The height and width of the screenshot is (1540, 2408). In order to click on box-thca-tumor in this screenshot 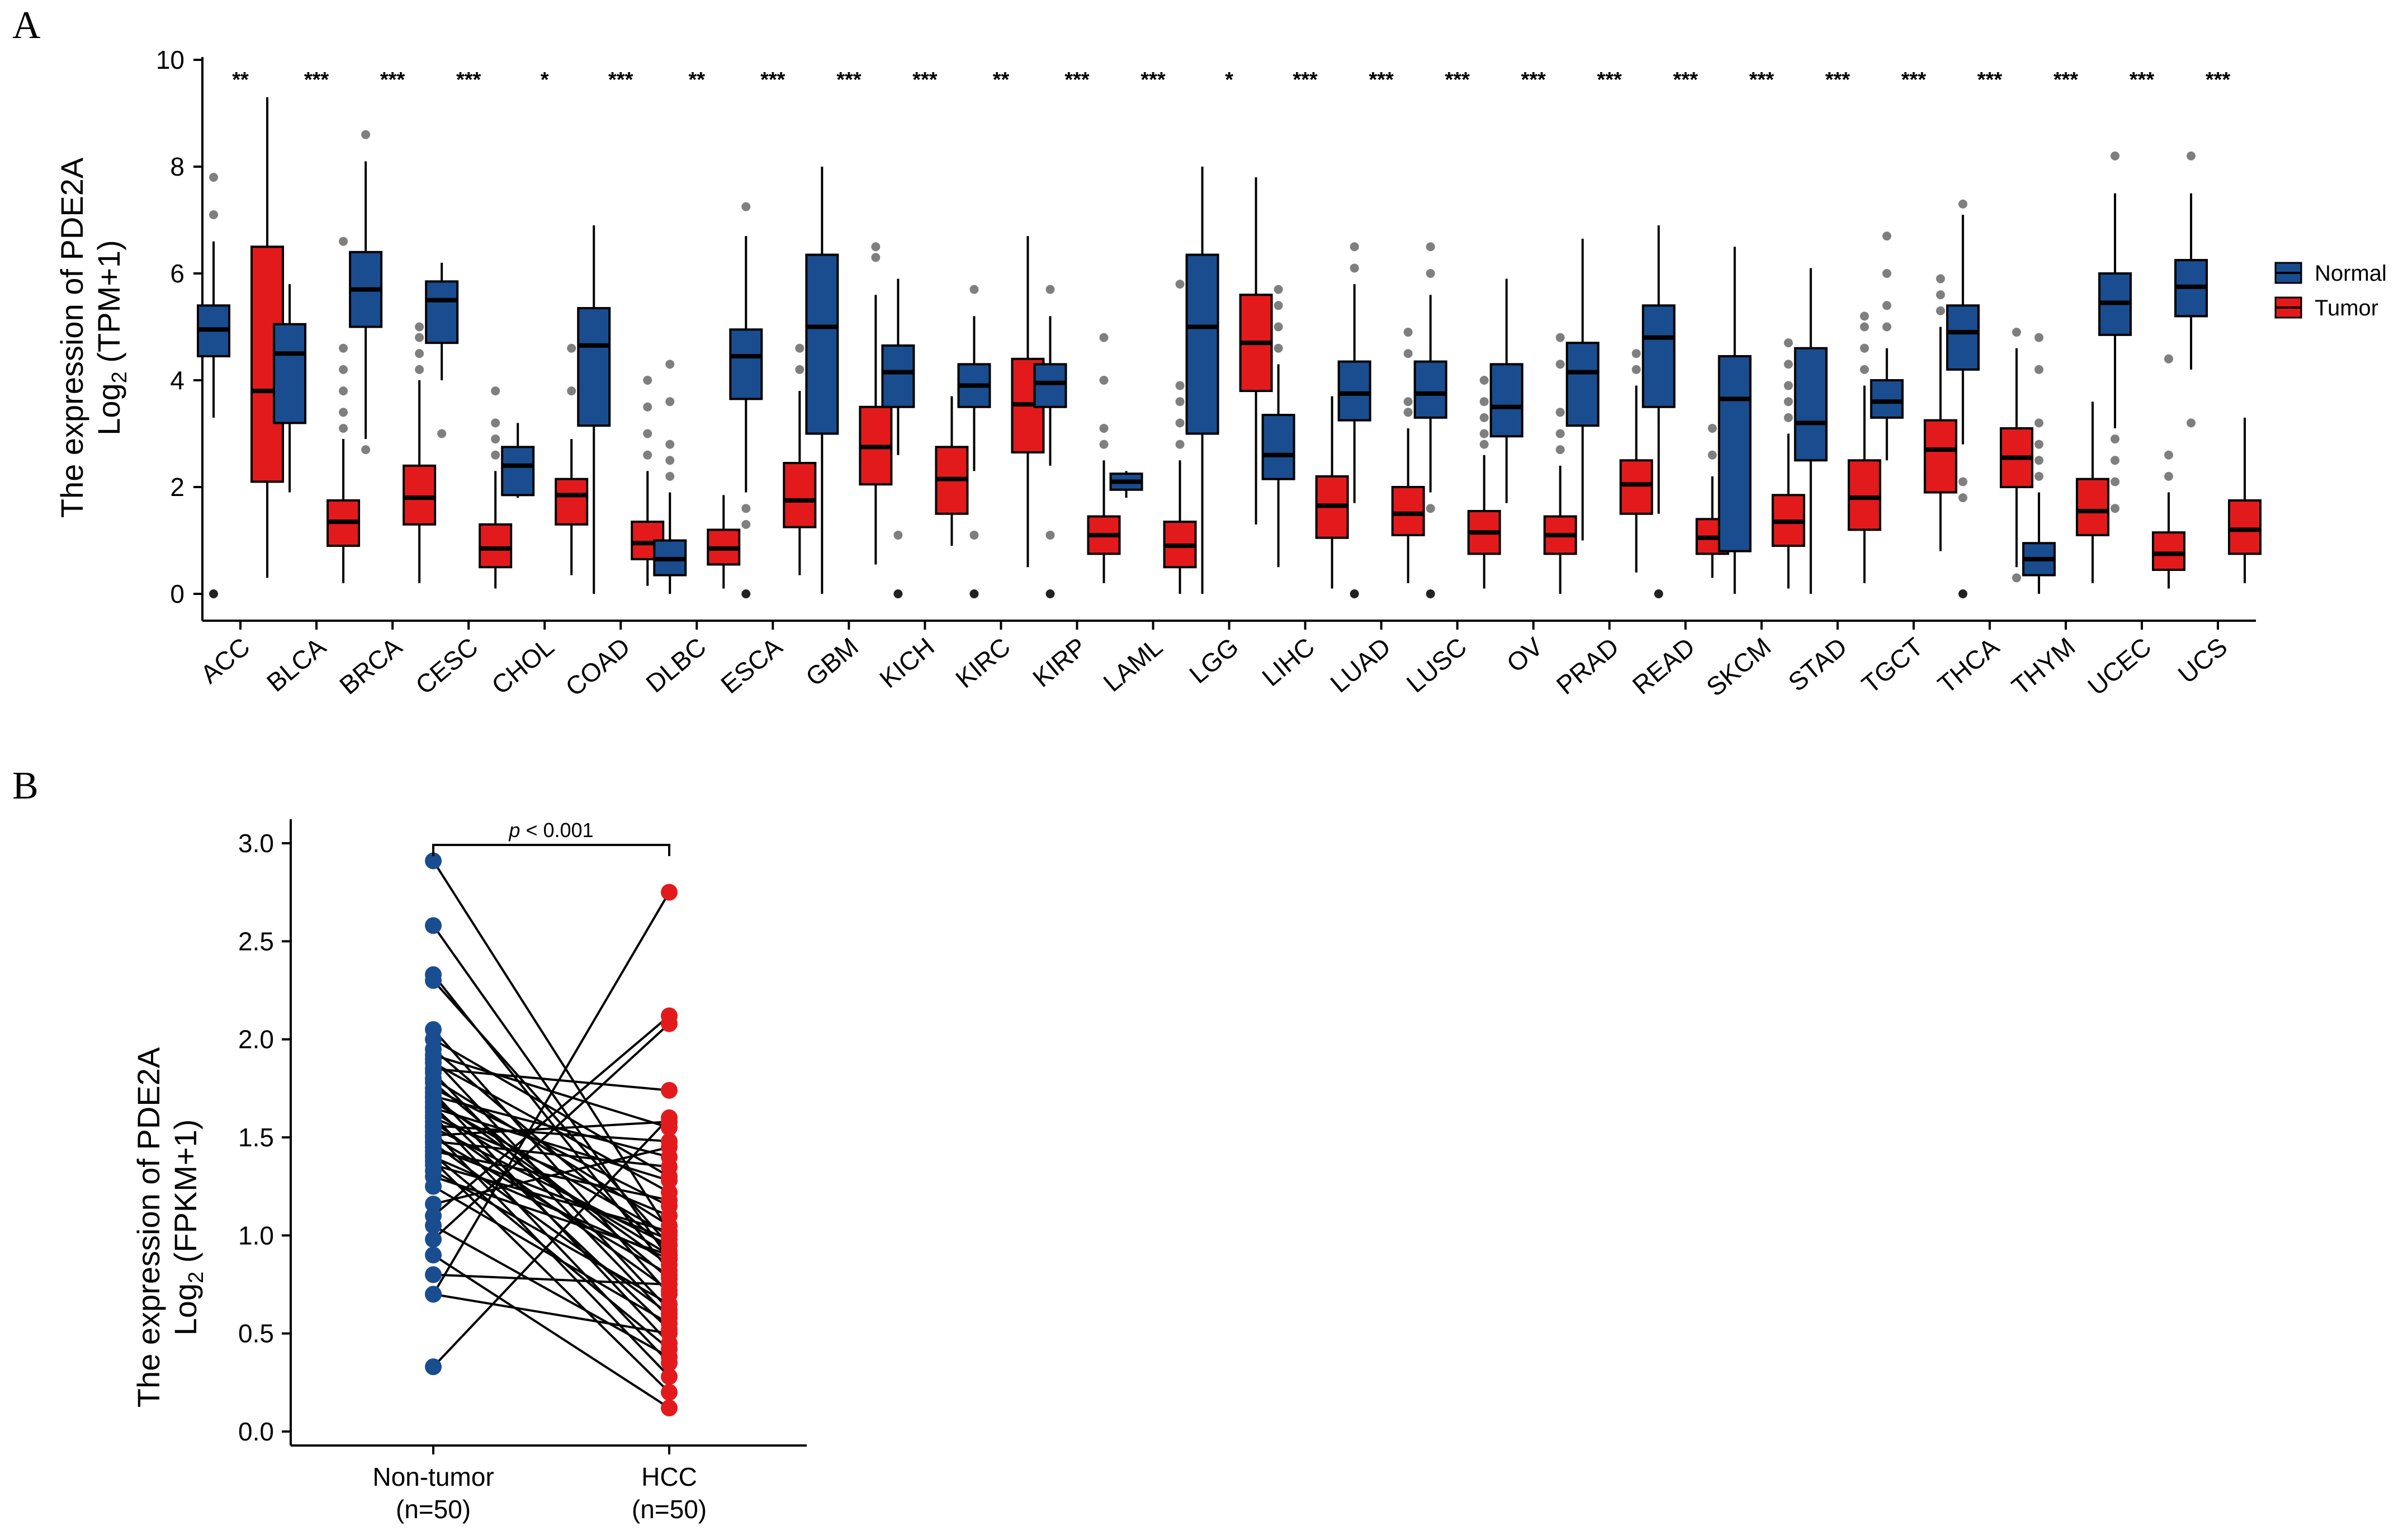, I will do `click(2016, 455)`.